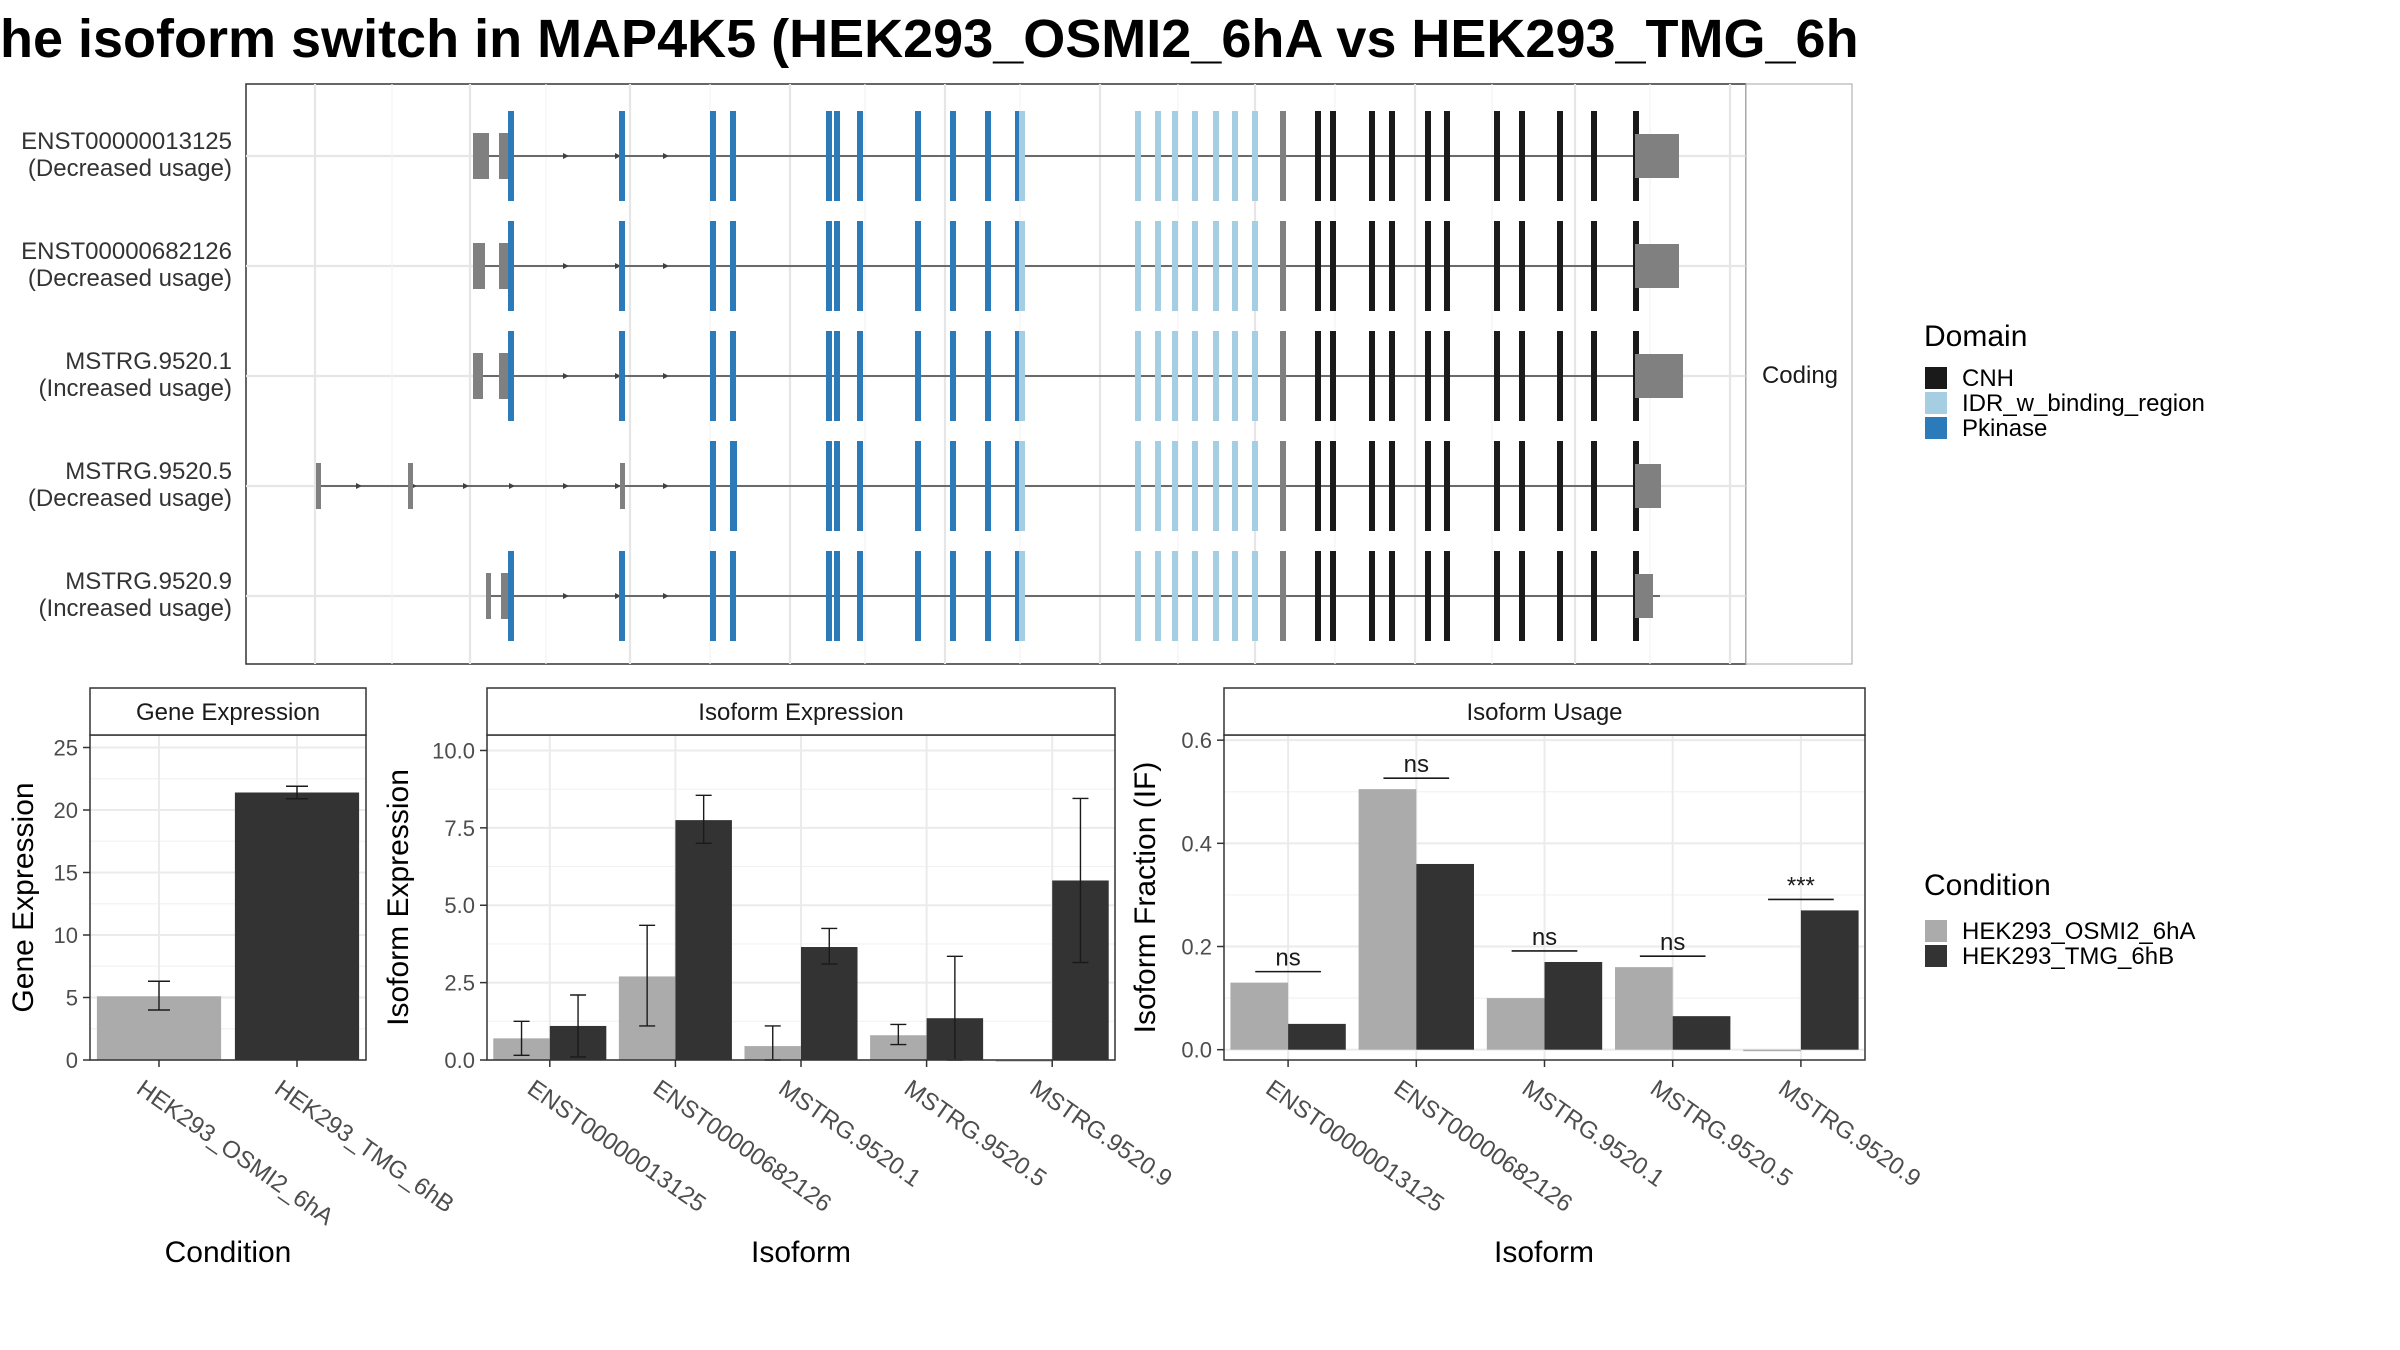 The width and height of the screenshot is (2400, 1350). Describe the element at coordinates (1936, 403) in the screenshot. I see `domain-legend-key` at that location.